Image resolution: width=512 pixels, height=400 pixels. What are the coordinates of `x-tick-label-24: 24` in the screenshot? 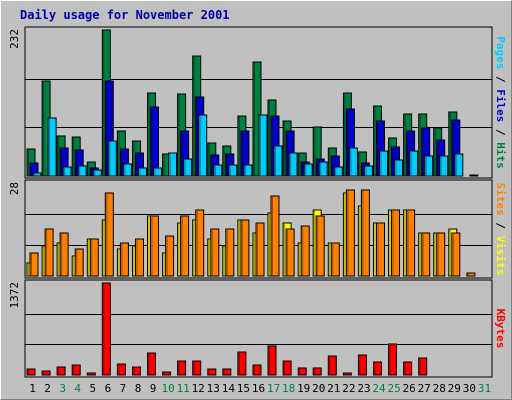 It's located at (379, 388).